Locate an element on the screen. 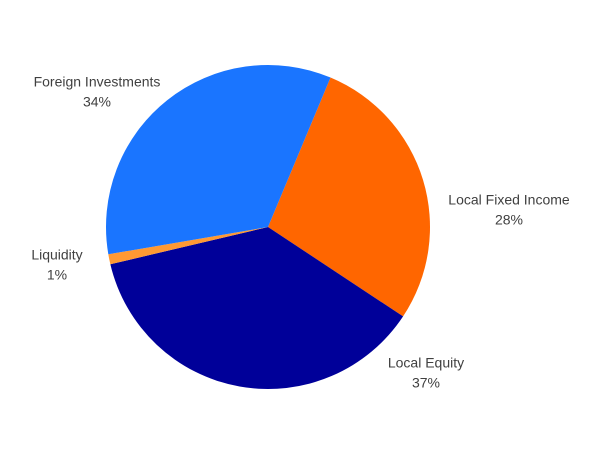 This screenshot has width=600, height=462. slice-value-label: 1% is located at coordinates (57, 275).